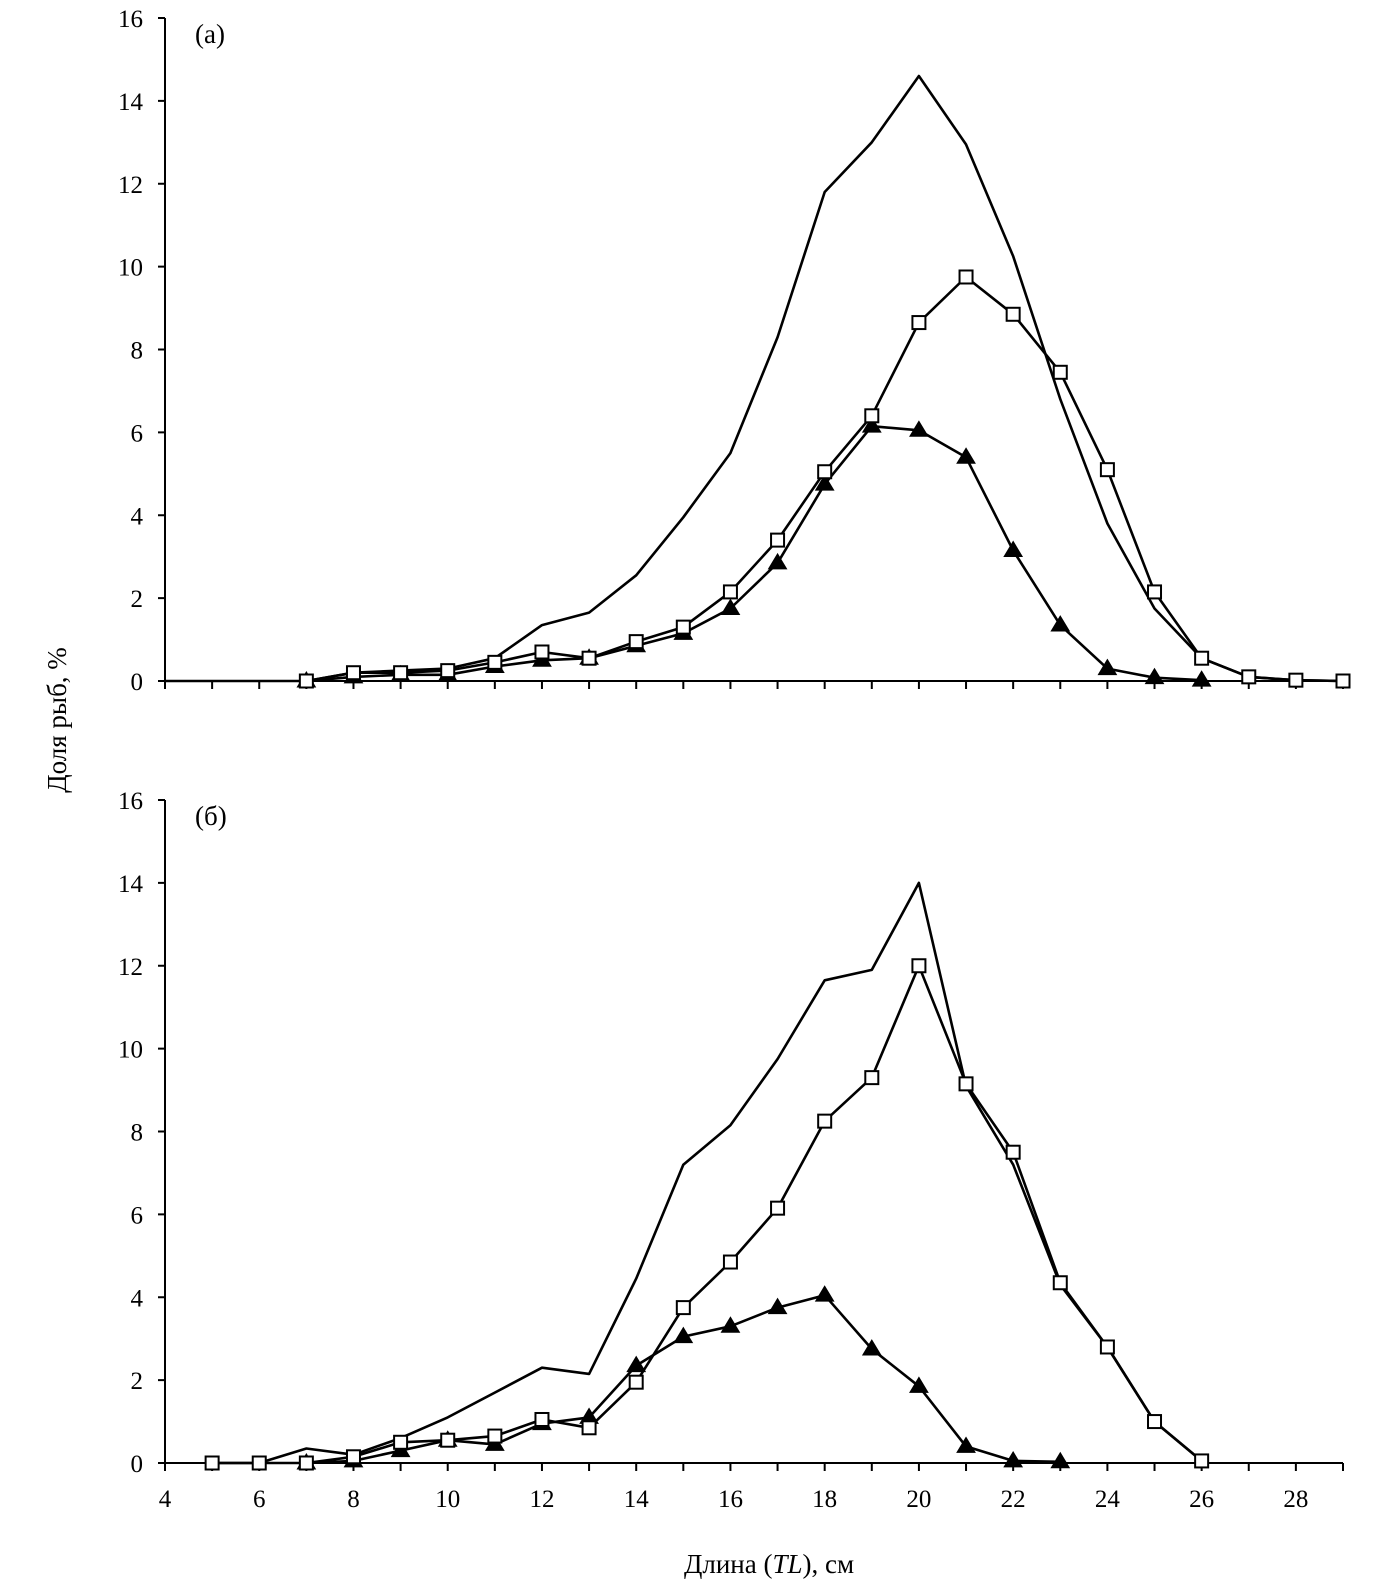 This screenshot has width=1398, height=1584. I want to click on panel-label: (б), so click(211, 816).